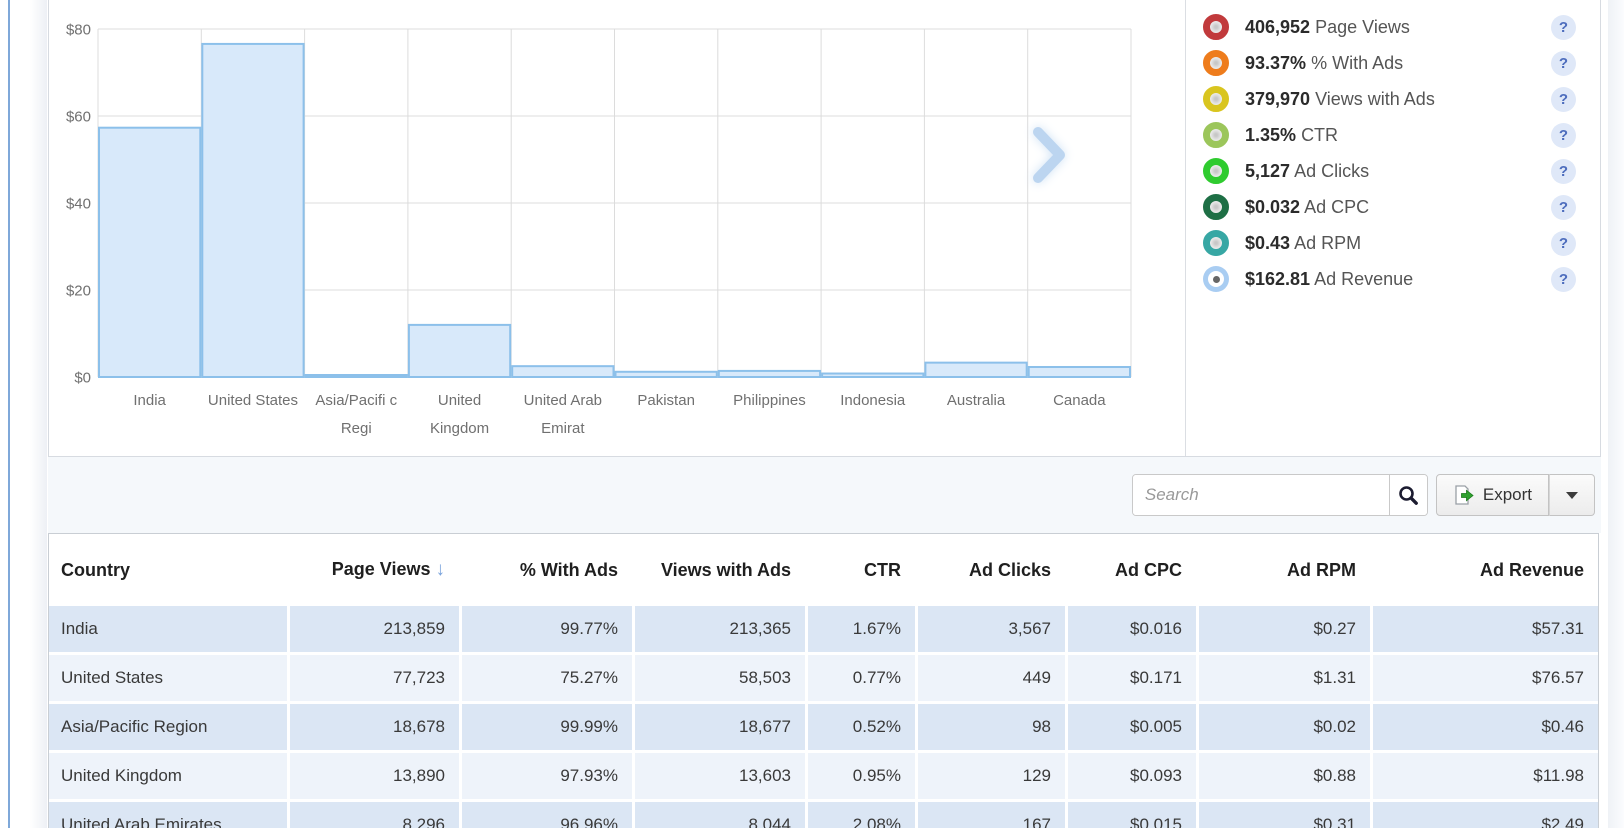 This screenshot has width=1624, height=828. What do you see at coordinates (1324, 63) in the screenshot?
I see `legend-item-text: 93.37% % With Ads` at bounding box center [1324, 63].